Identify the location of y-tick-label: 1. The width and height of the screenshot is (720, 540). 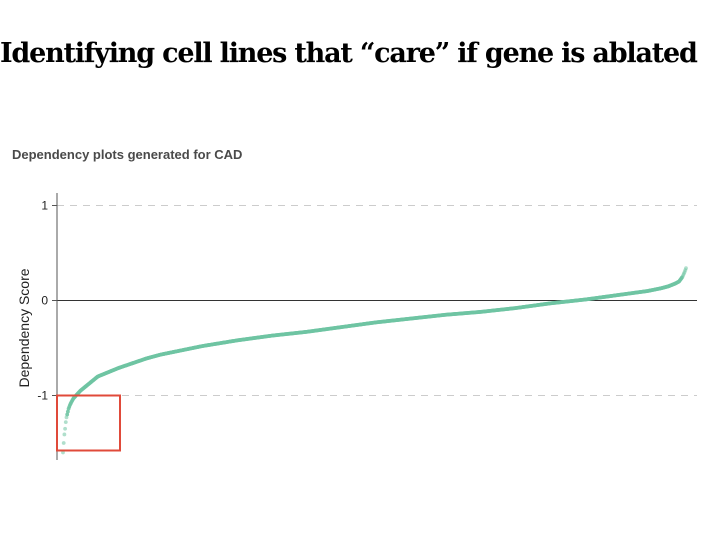
(44, 206).